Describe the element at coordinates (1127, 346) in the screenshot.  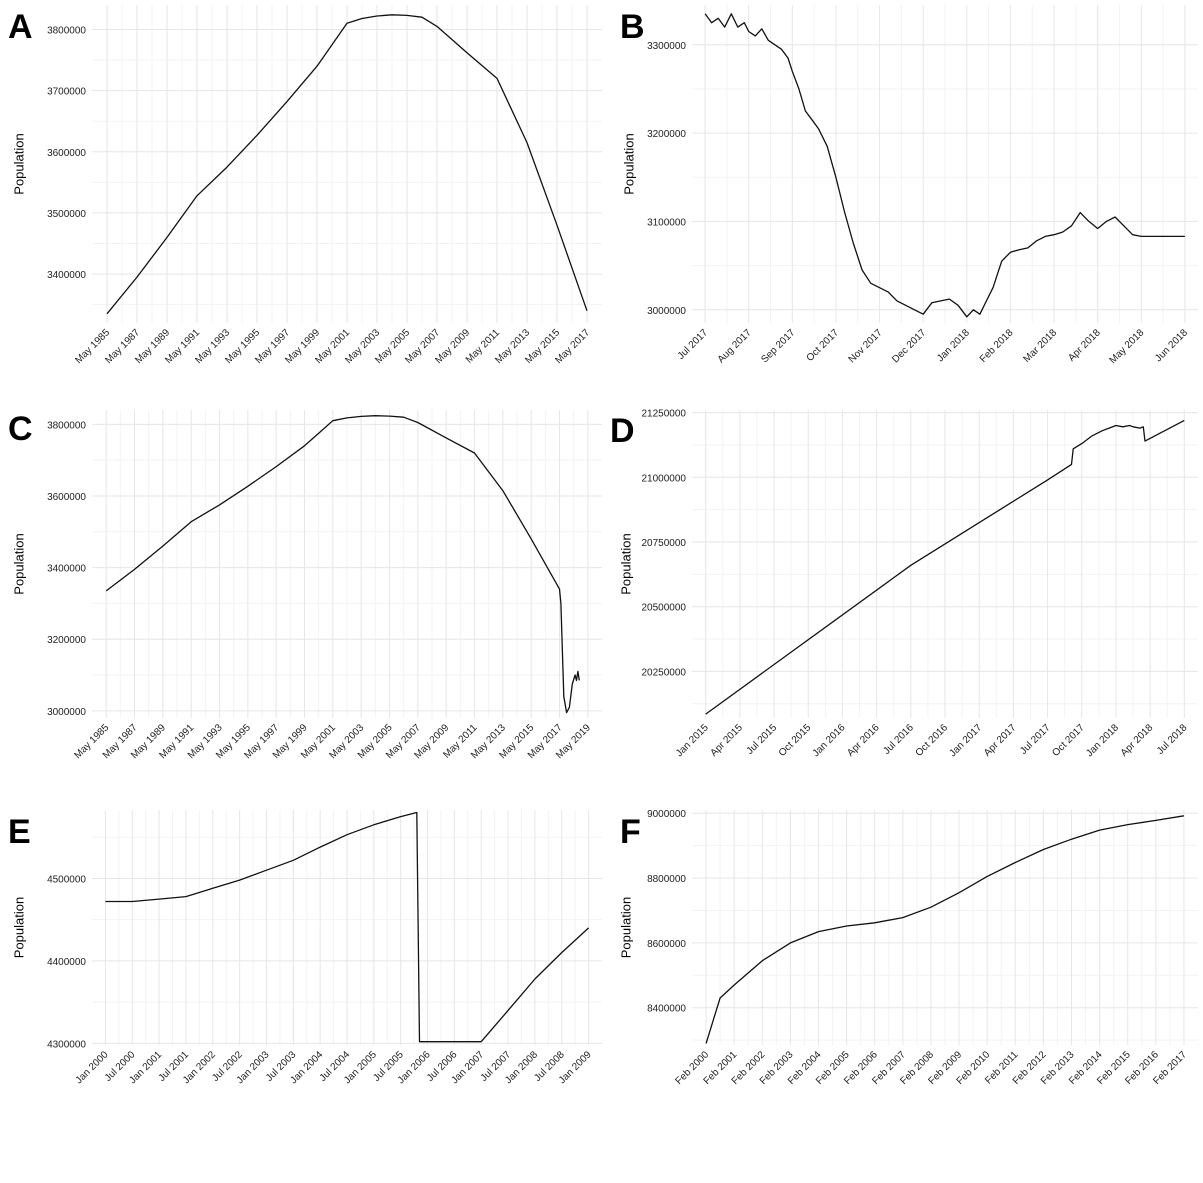
I see `x-tick-label: May 2018` at that location.